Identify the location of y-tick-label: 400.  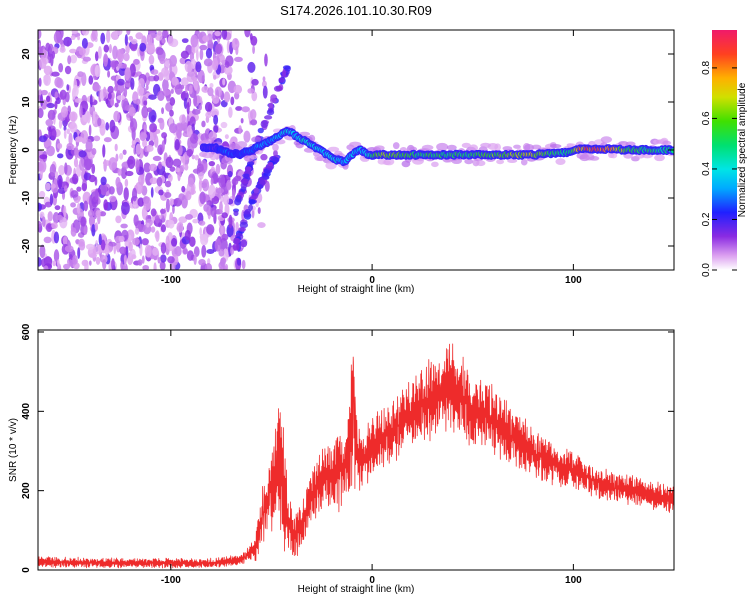
(26, 411).